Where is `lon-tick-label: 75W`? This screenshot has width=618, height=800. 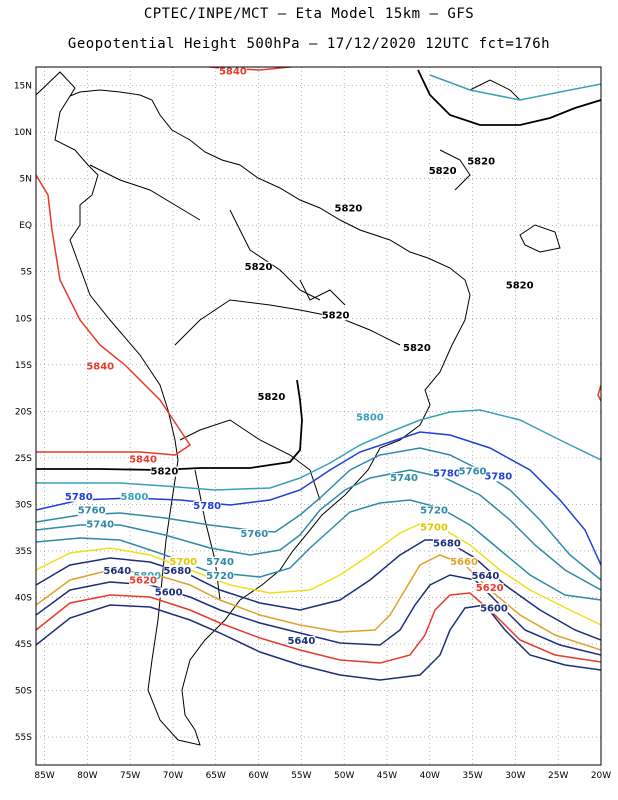
lon-tick-label: 75W is located at coordinates (130, 776).